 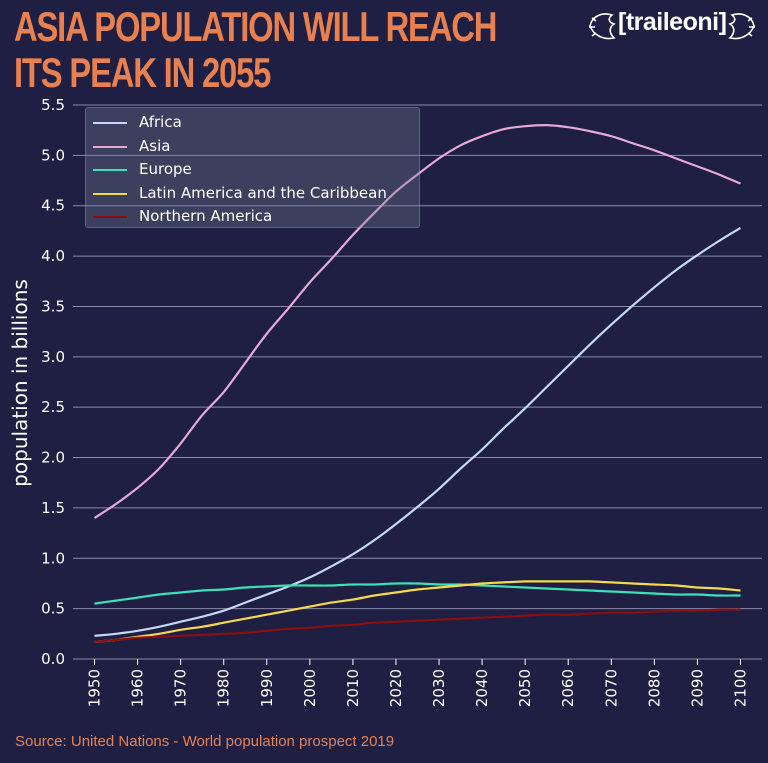 What do you see at coordinates (482, 688) in the screenshot?
I see `x-tick-label: 2040` at bounding box center [482, 688].